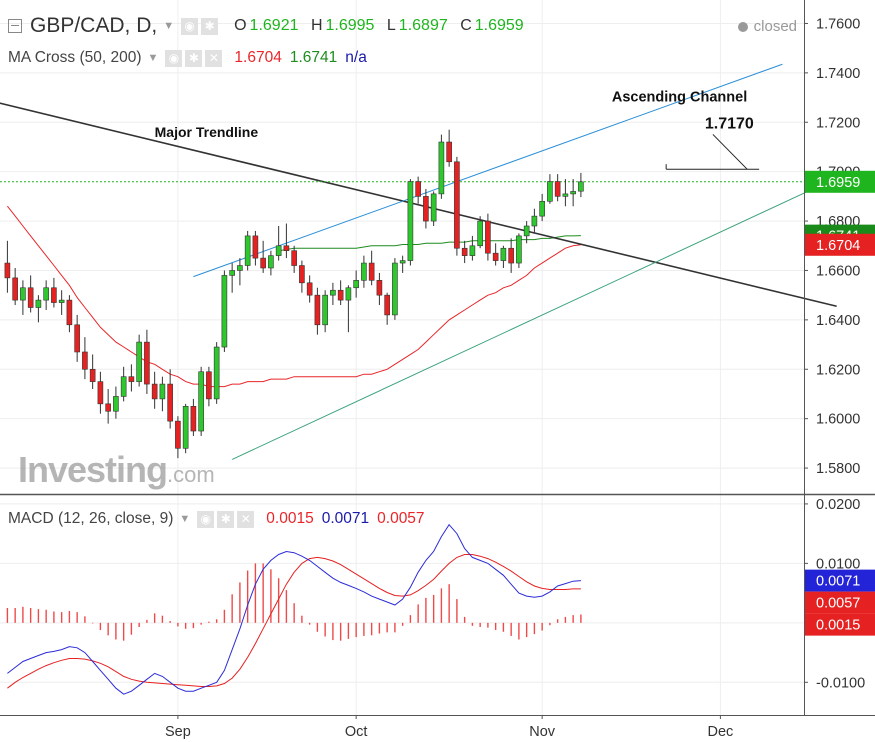 This screenshot has height=742, width=875. Describe the element at coordinates (15, 26) in the screenshot. I see `collapse-icon` at that location.